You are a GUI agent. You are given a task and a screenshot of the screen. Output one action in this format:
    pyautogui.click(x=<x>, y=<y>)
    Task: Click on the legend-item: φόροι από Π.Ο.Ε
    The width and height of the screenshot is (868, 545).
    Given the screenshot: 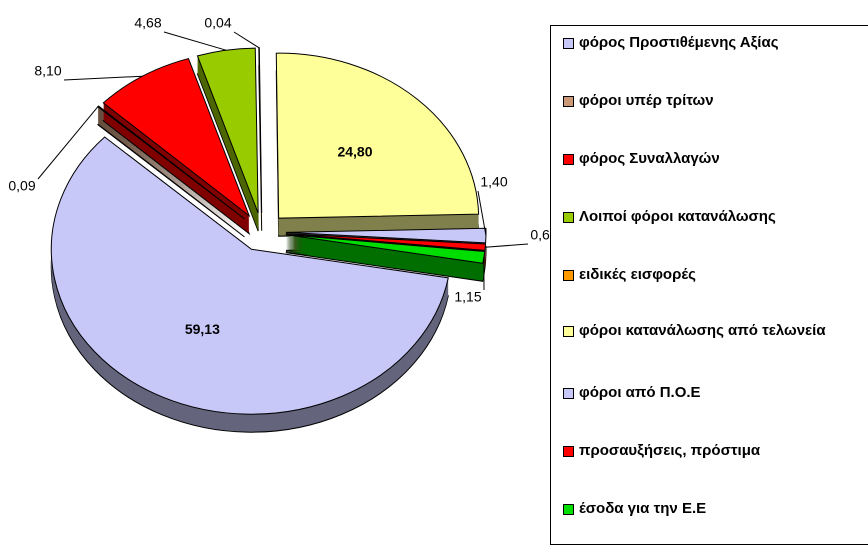 What is the action you would take?
    pyautogui.click(x=696, y=393)
    